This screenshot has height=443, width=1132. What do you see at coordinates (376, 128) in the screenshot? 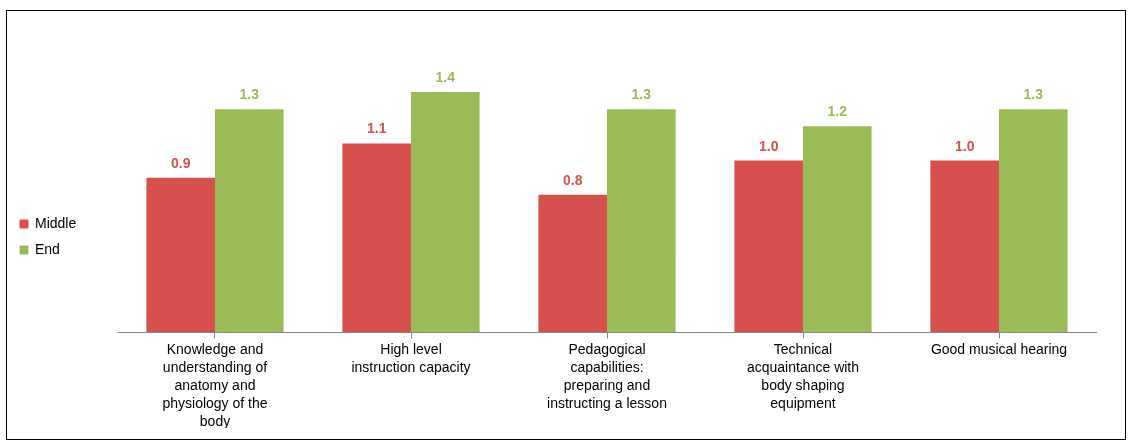
I see `data-label: 1.1` at bounding box center [376, 128].